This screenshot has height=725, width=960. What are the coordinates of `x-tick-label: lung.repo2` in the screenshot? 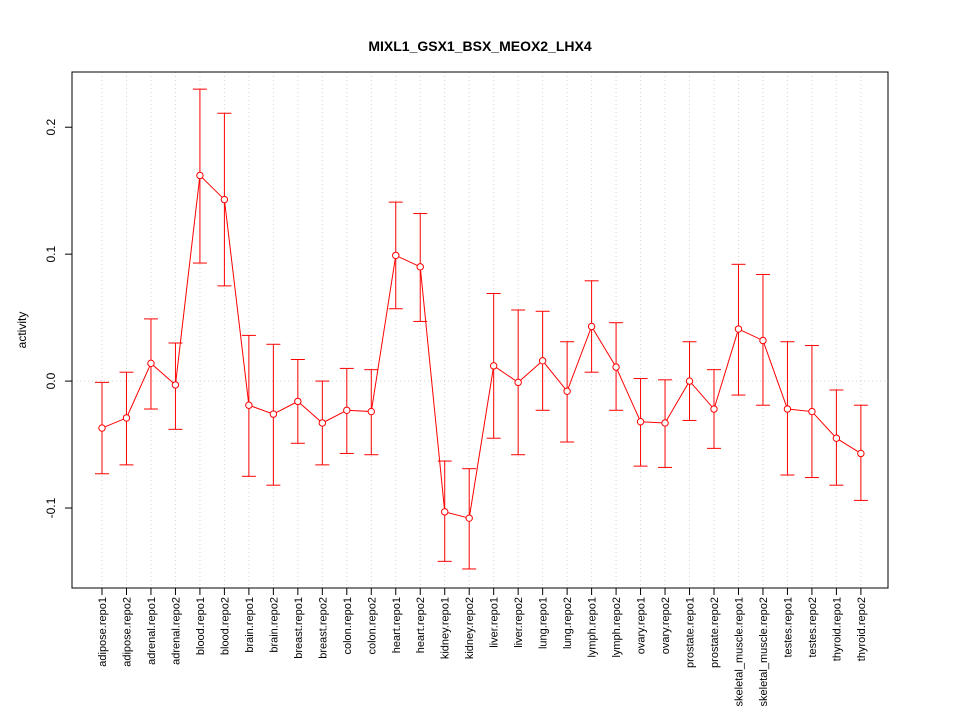 It's located at (568, 623).